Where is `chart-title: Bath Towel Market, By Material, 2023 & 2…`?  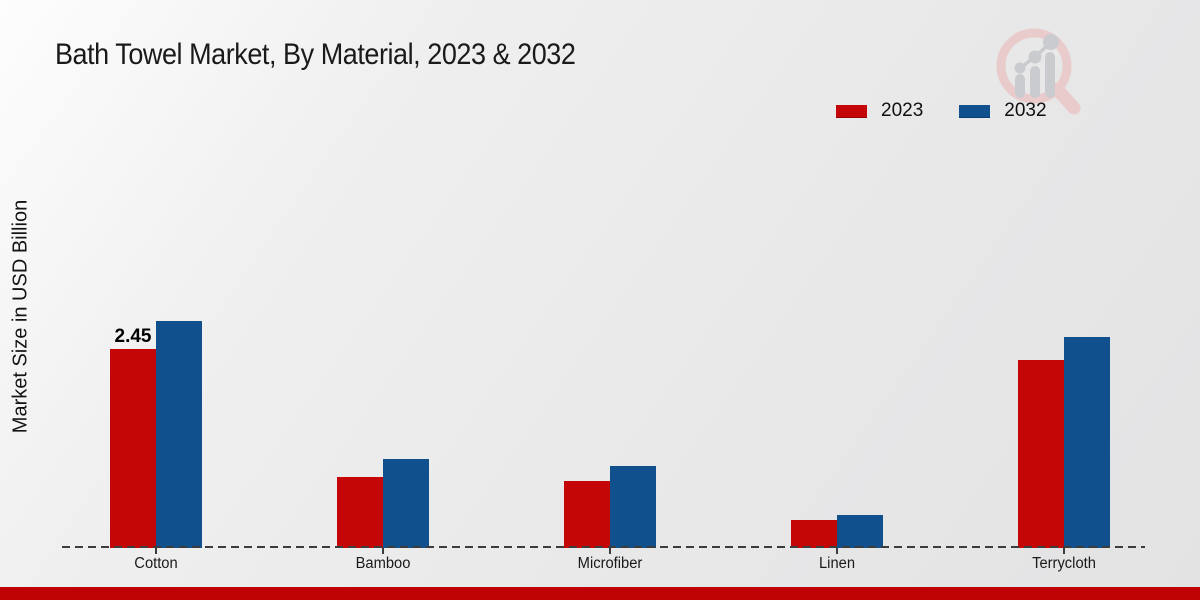
chart-title: Bath Towel Market, By Material, 2023 & 2… is located at coordinates (315, 54).